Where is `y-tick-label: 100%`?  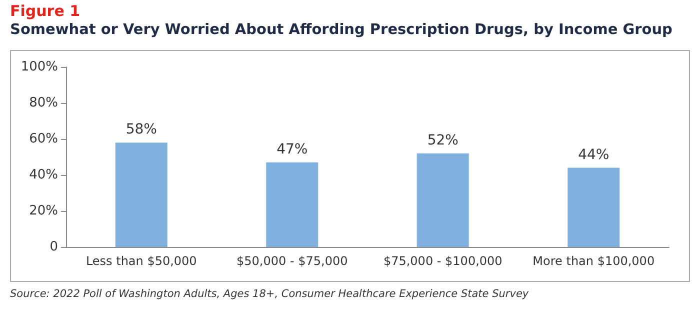
y-tick-label: 100% is located at coordinates (39, 67).